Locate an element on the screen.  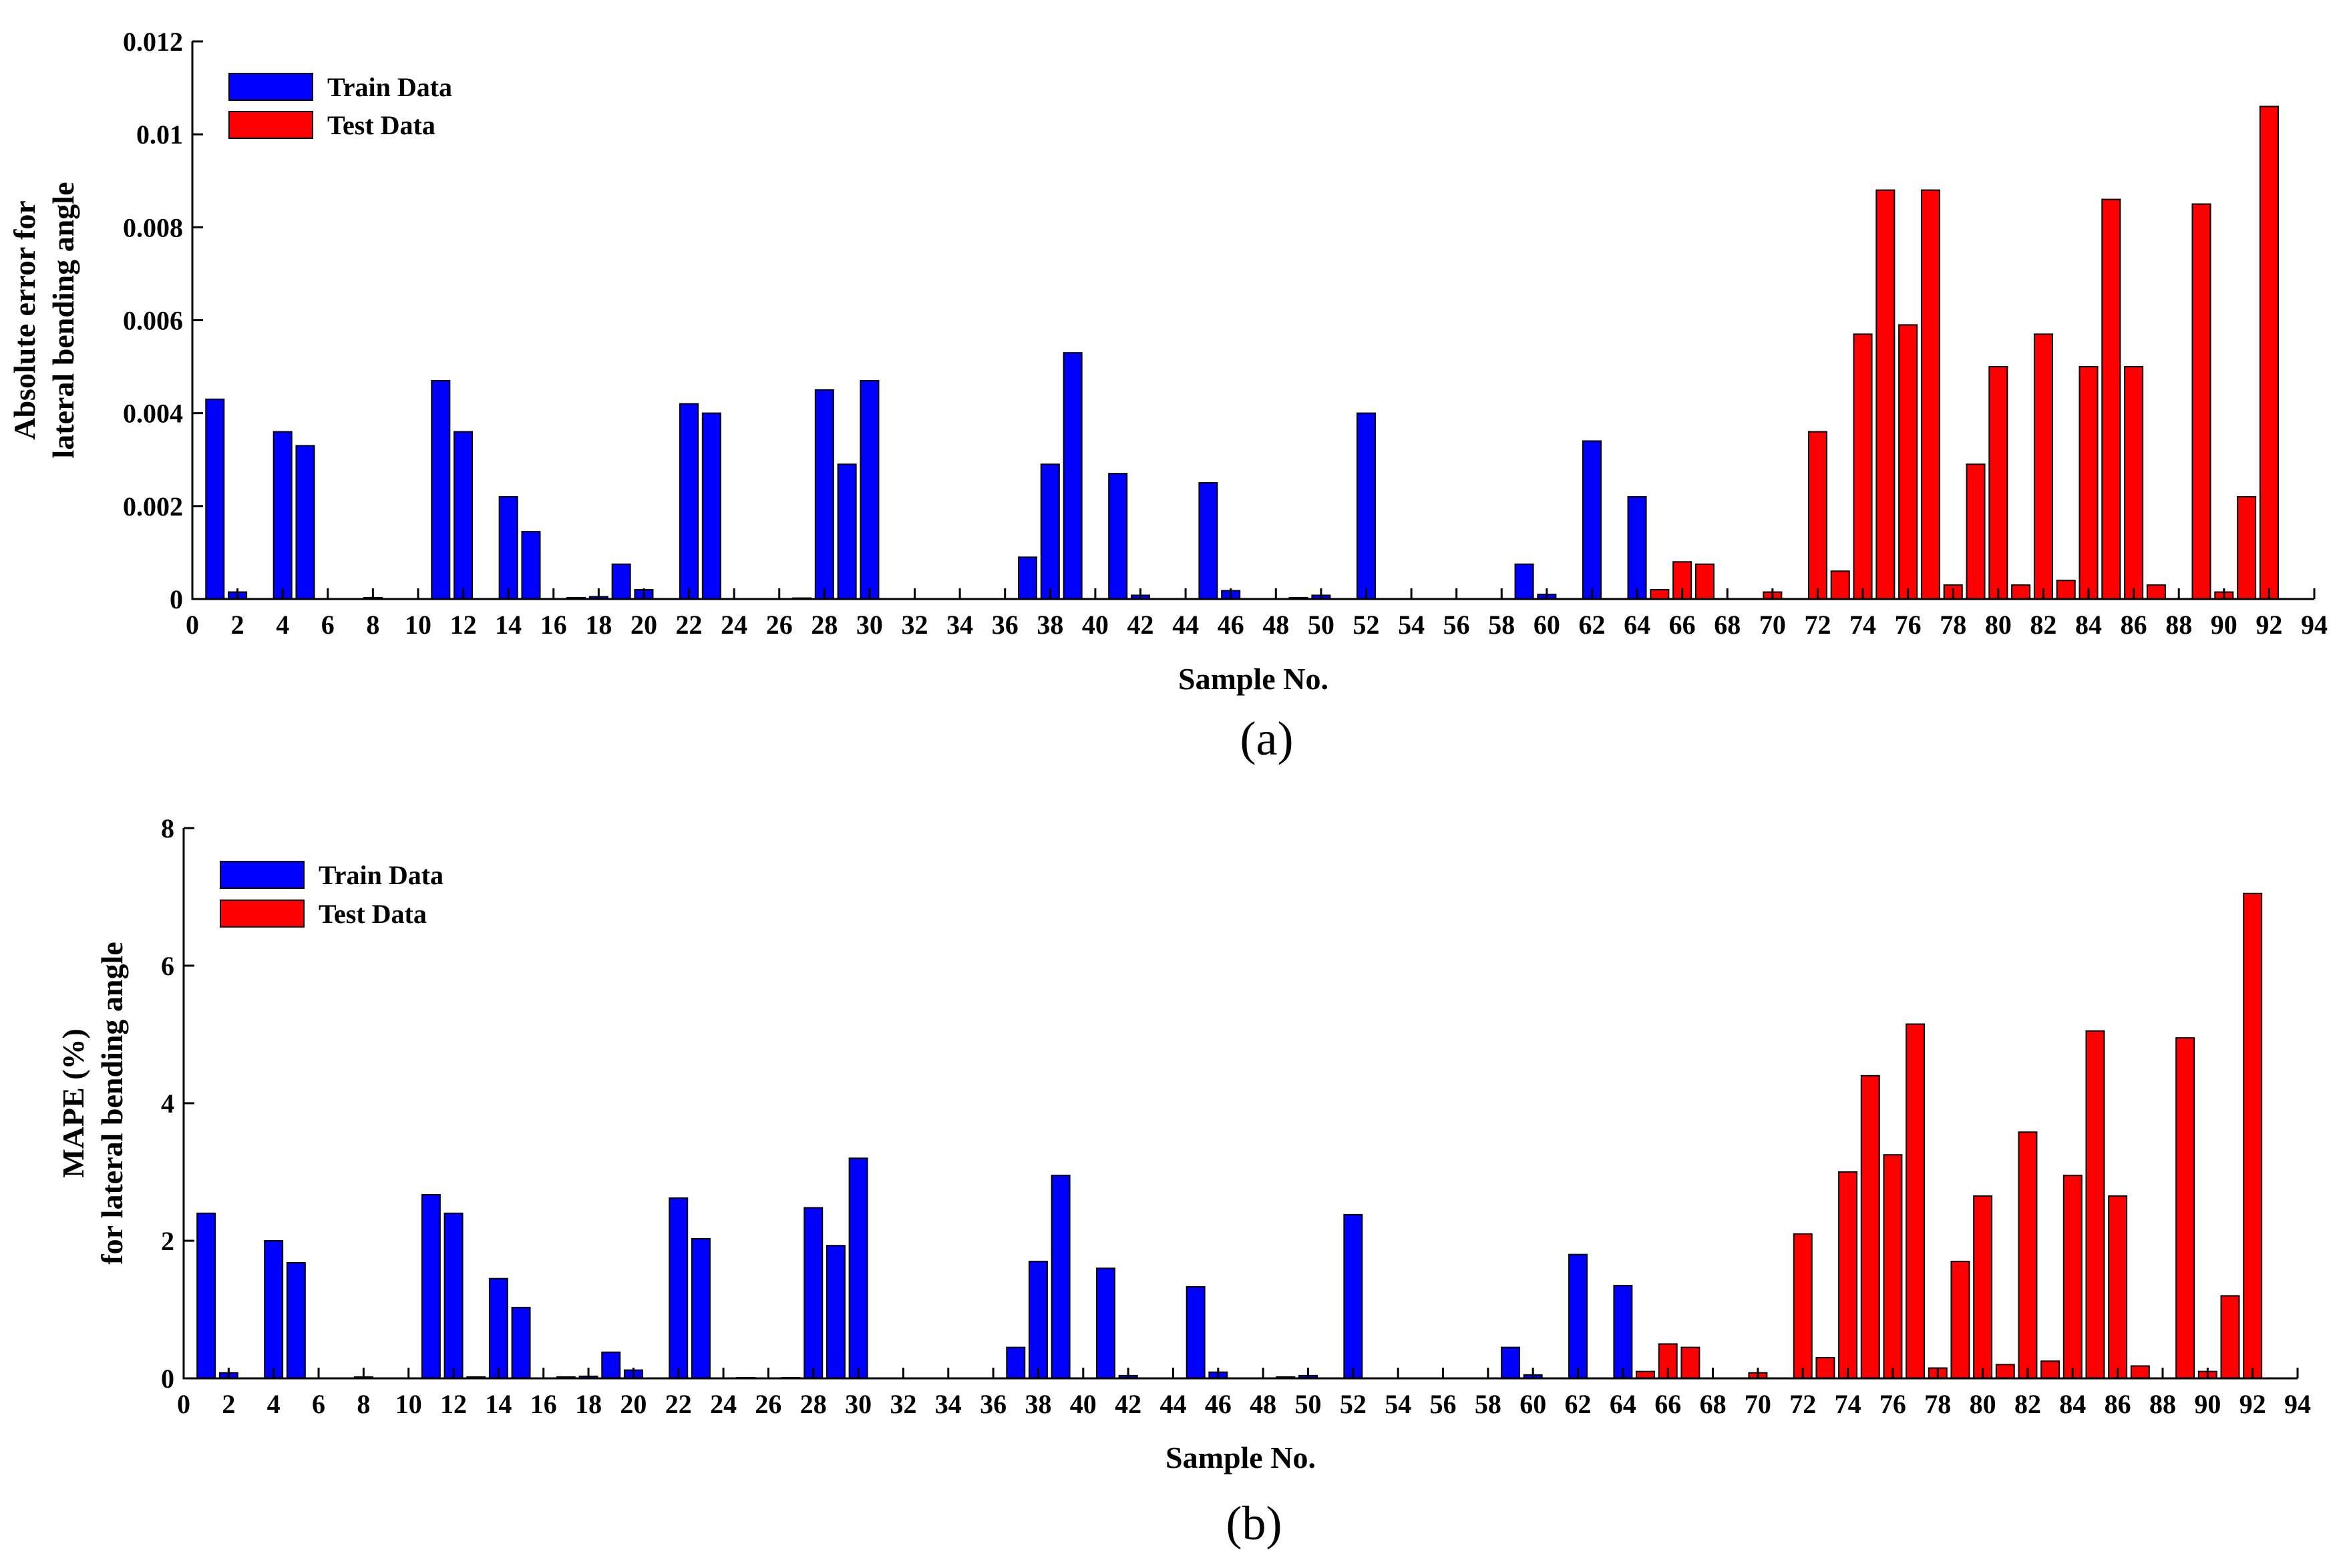
y-tick-label: 0.01 is located at coordinates (160, 135).